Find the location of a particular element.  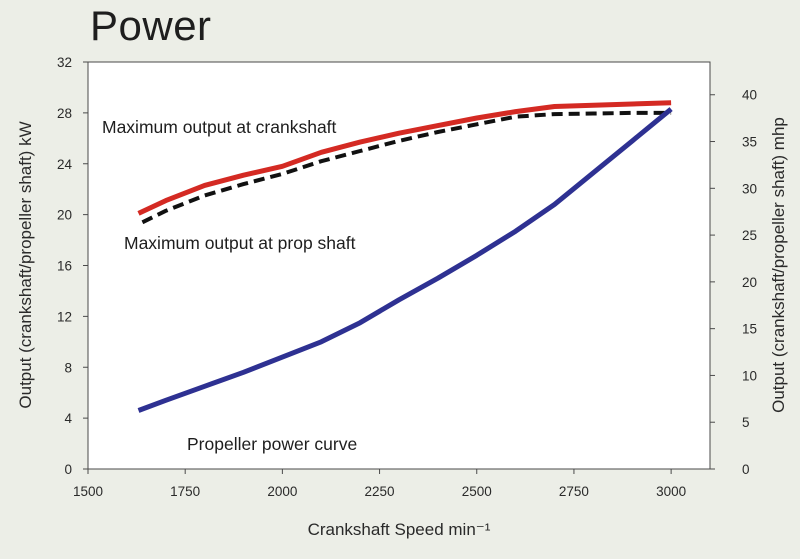

x-tick-label: 1750 is located at coordinates (185, 491).